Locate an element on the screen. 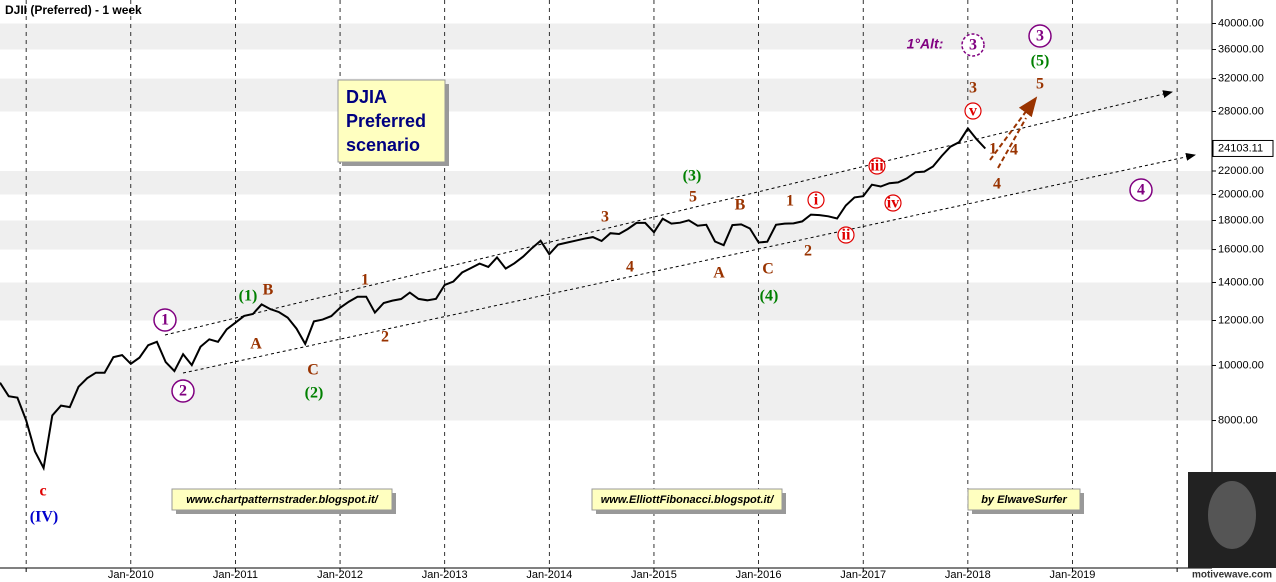  wave-label: (1) is located at coordinates (248, 296).